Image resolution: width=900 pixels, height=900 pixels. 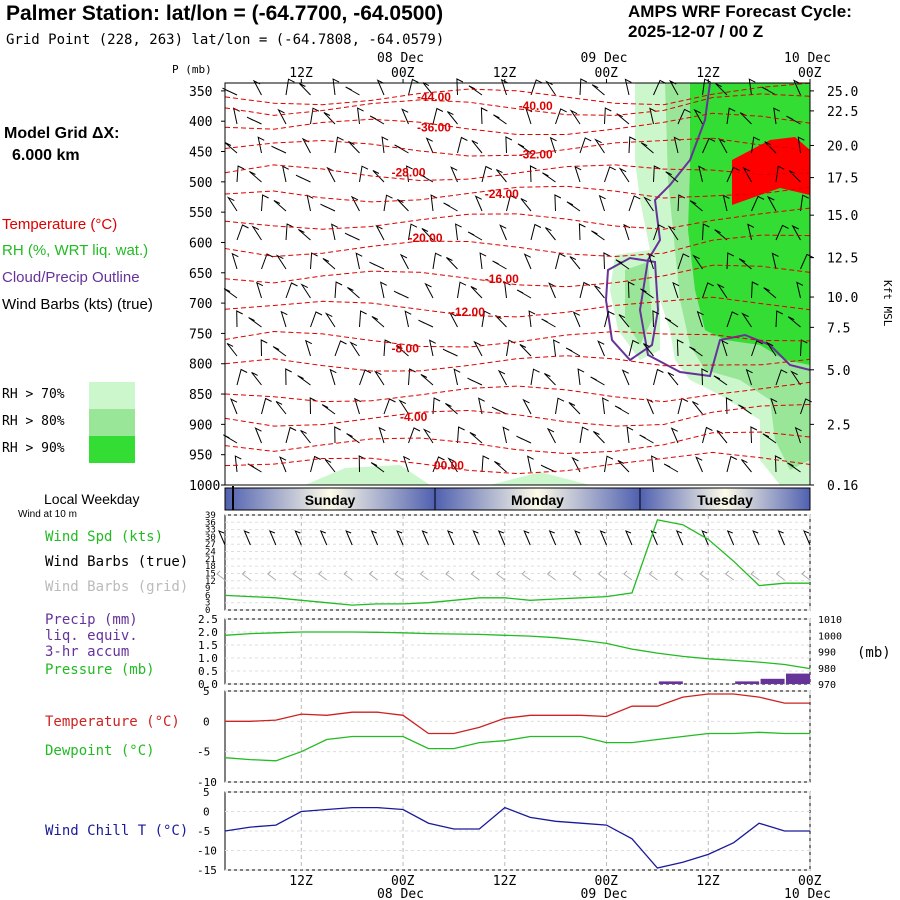 I want to click on wind-speed-label: Wind Spd (kts), so click(x=104, y=537).